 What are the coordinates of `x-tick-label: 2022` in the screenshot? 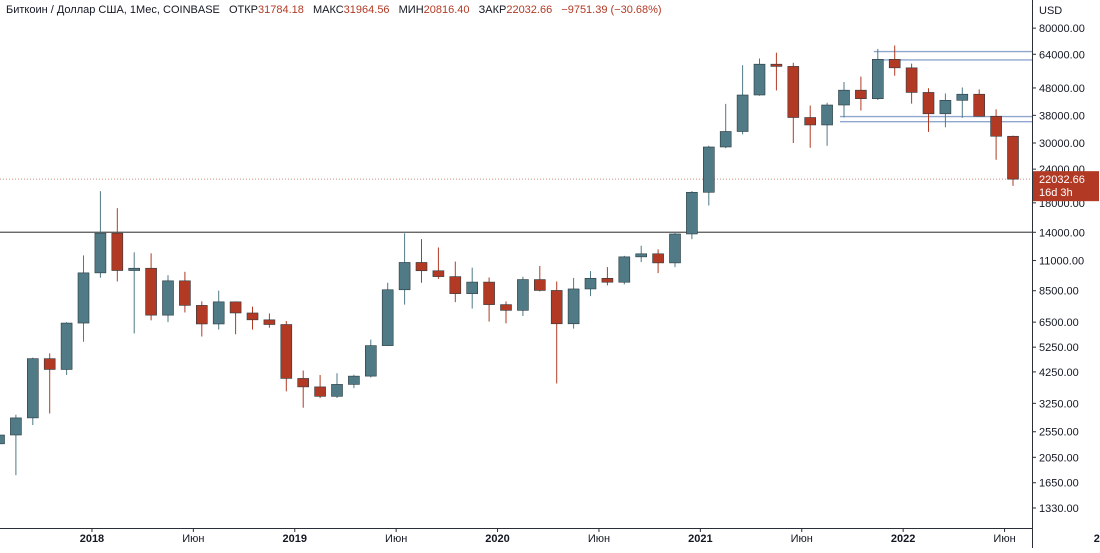 It's located at (903, 539).